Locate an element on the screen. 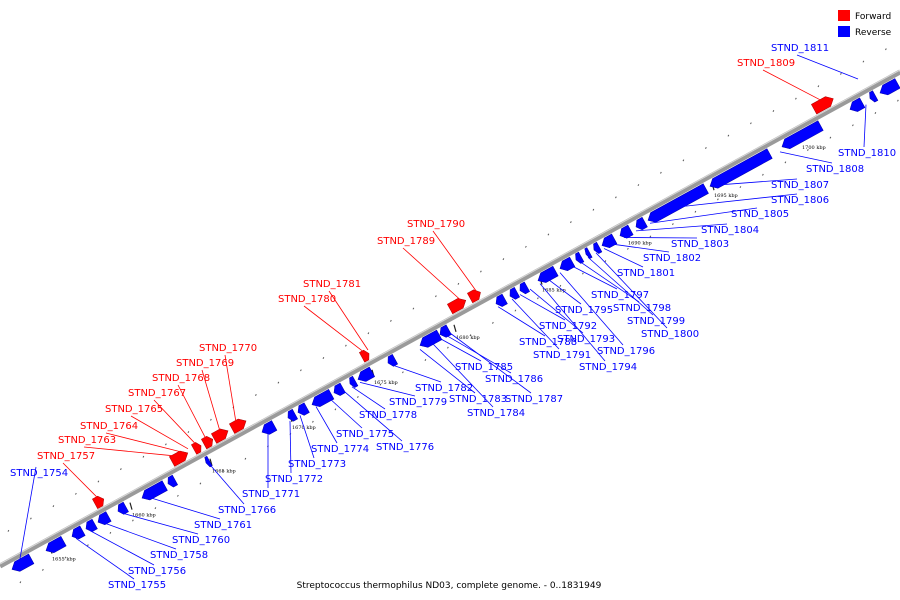  gene-label-stnd_1795: STND_1795 is located at coordinates (584, 310).